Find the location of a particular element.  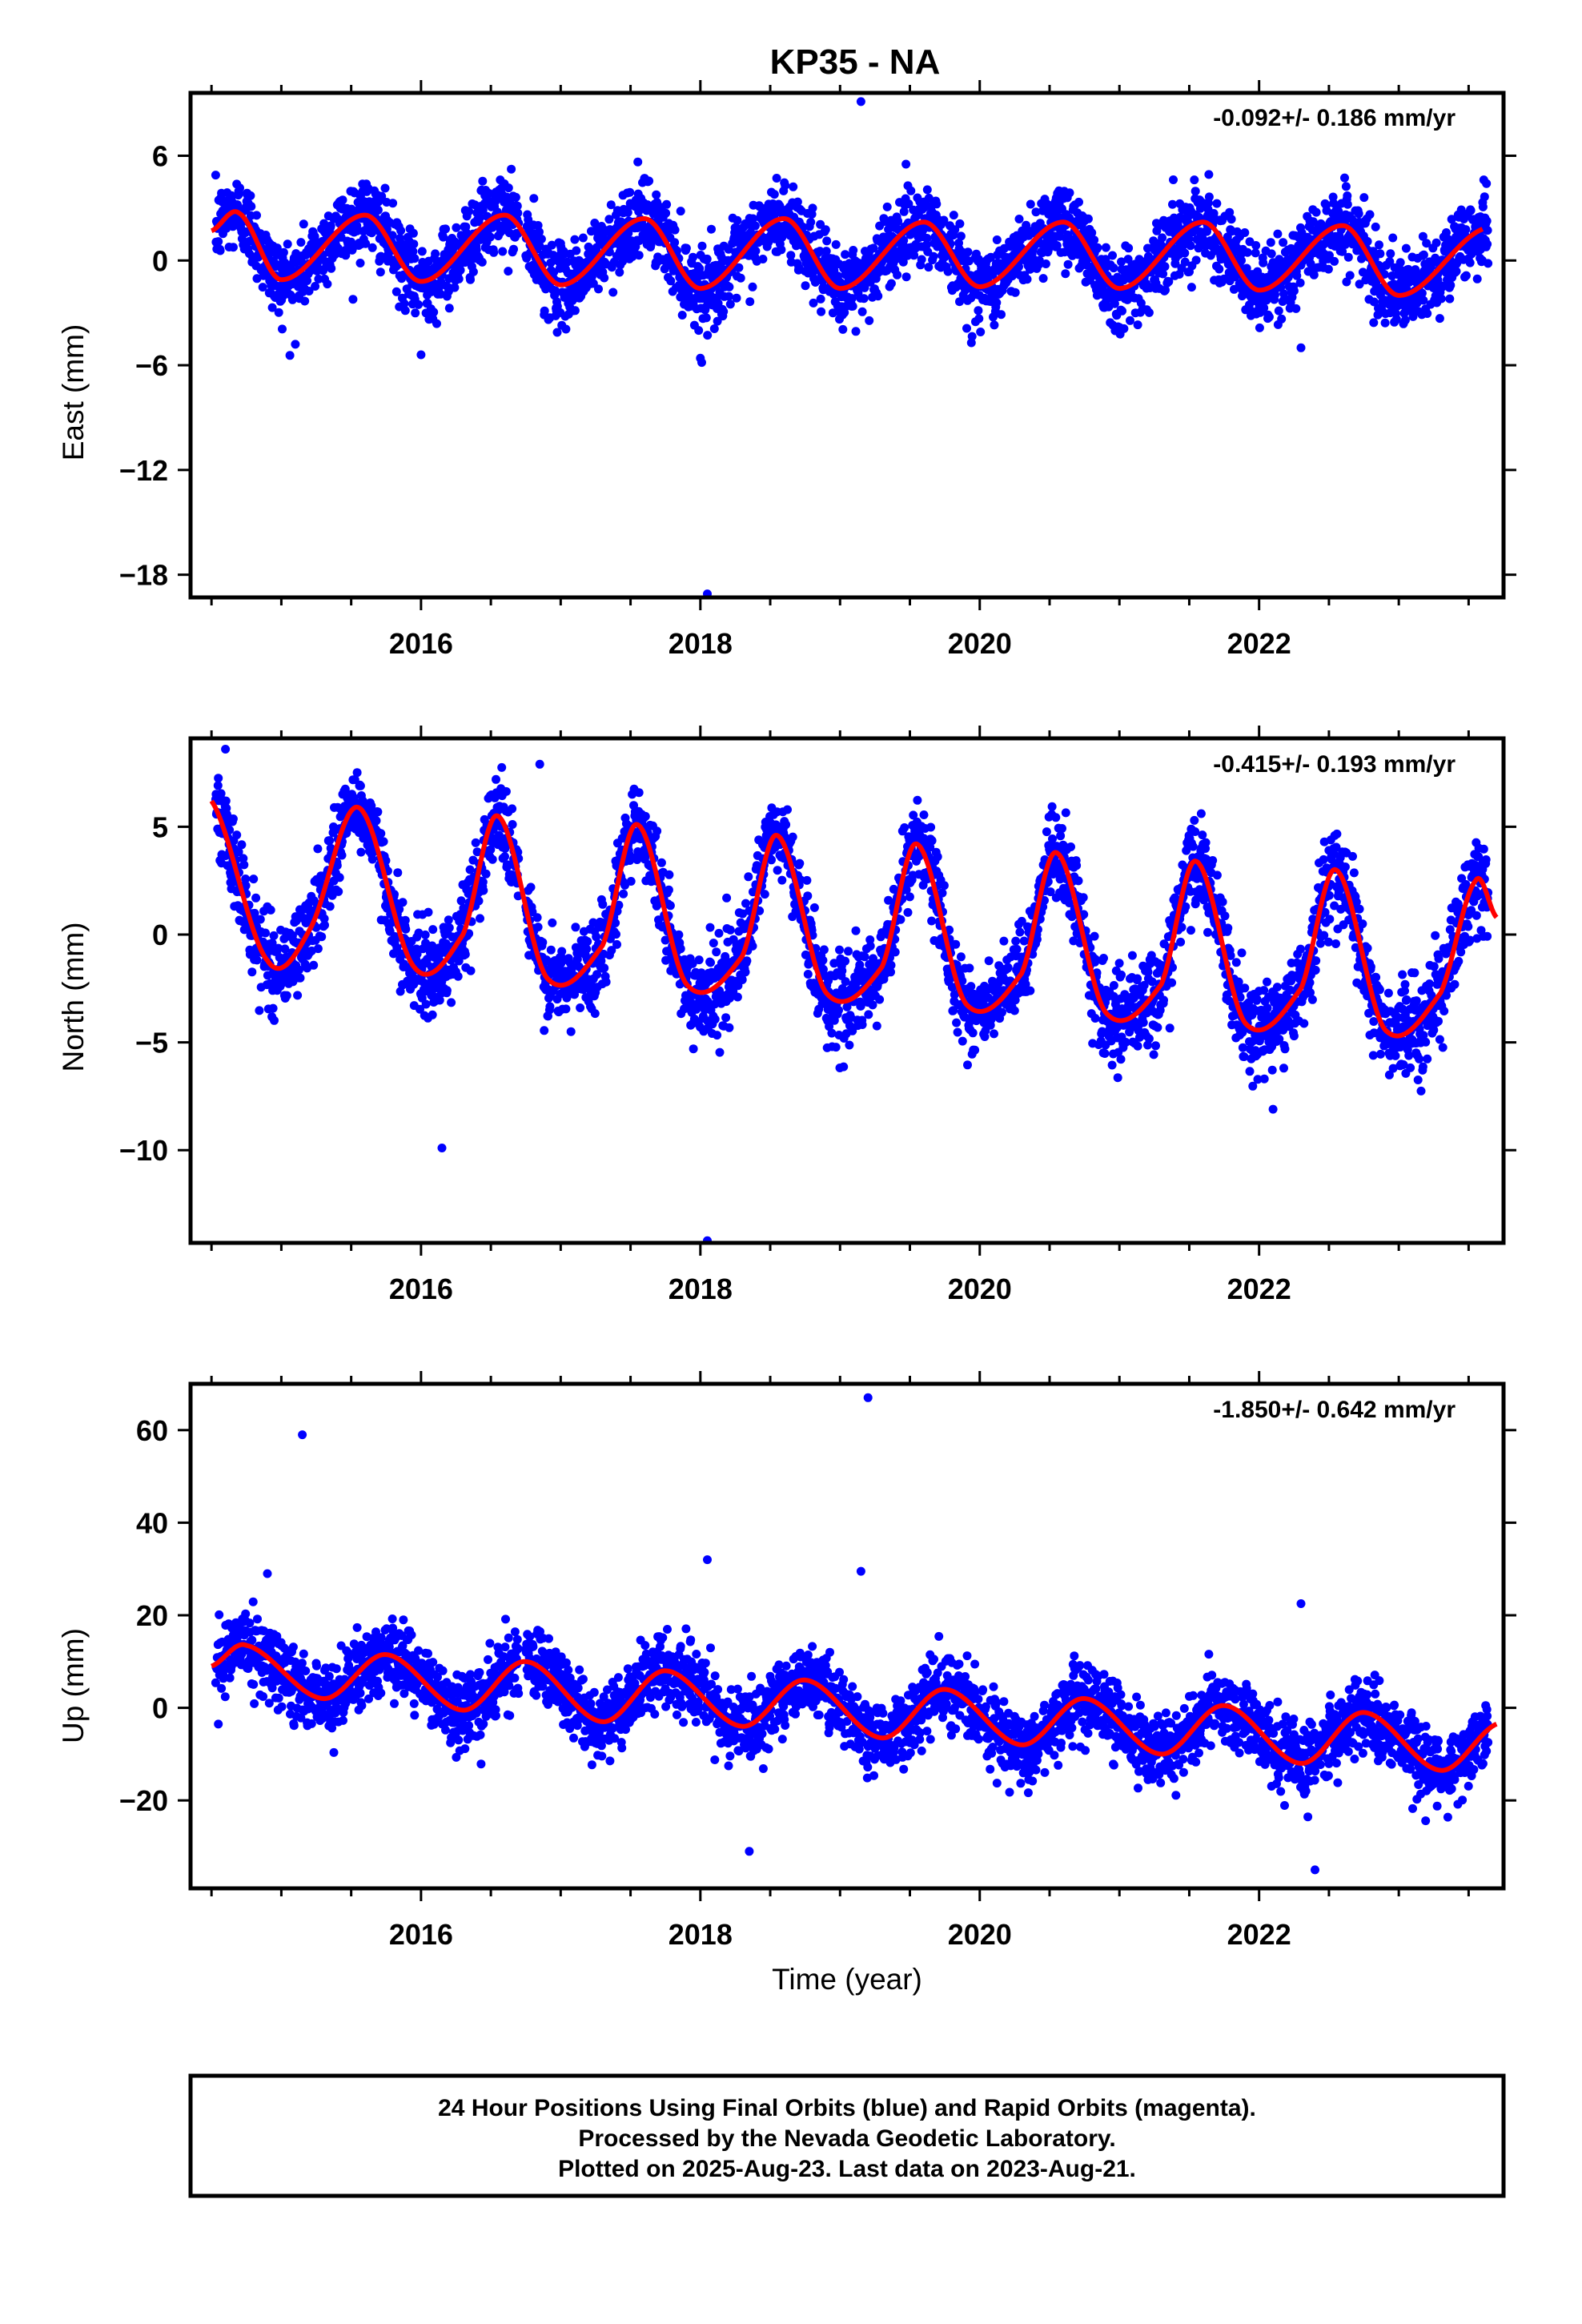

east-xtick-label: 2022 is located at coordinates (1259, 644).